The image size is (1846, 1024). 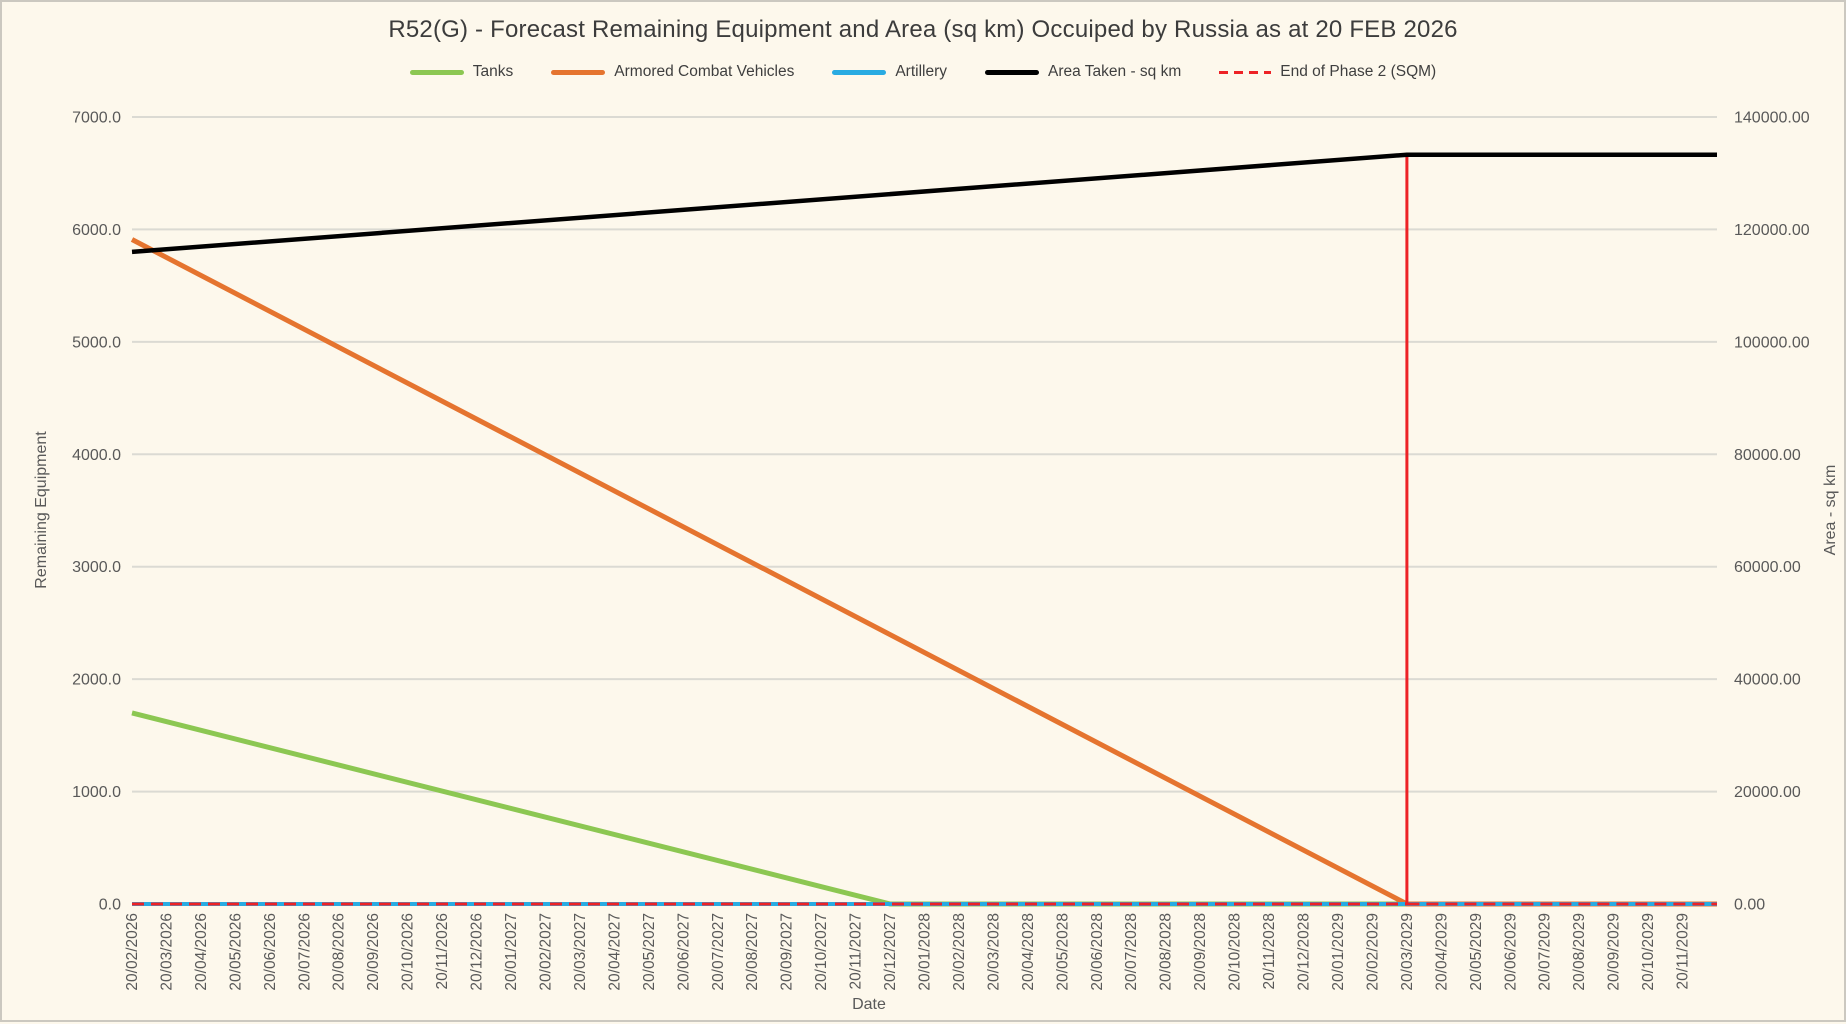 I want to click on series-line-area-taken-sq-km, so click(x=924, y=203).